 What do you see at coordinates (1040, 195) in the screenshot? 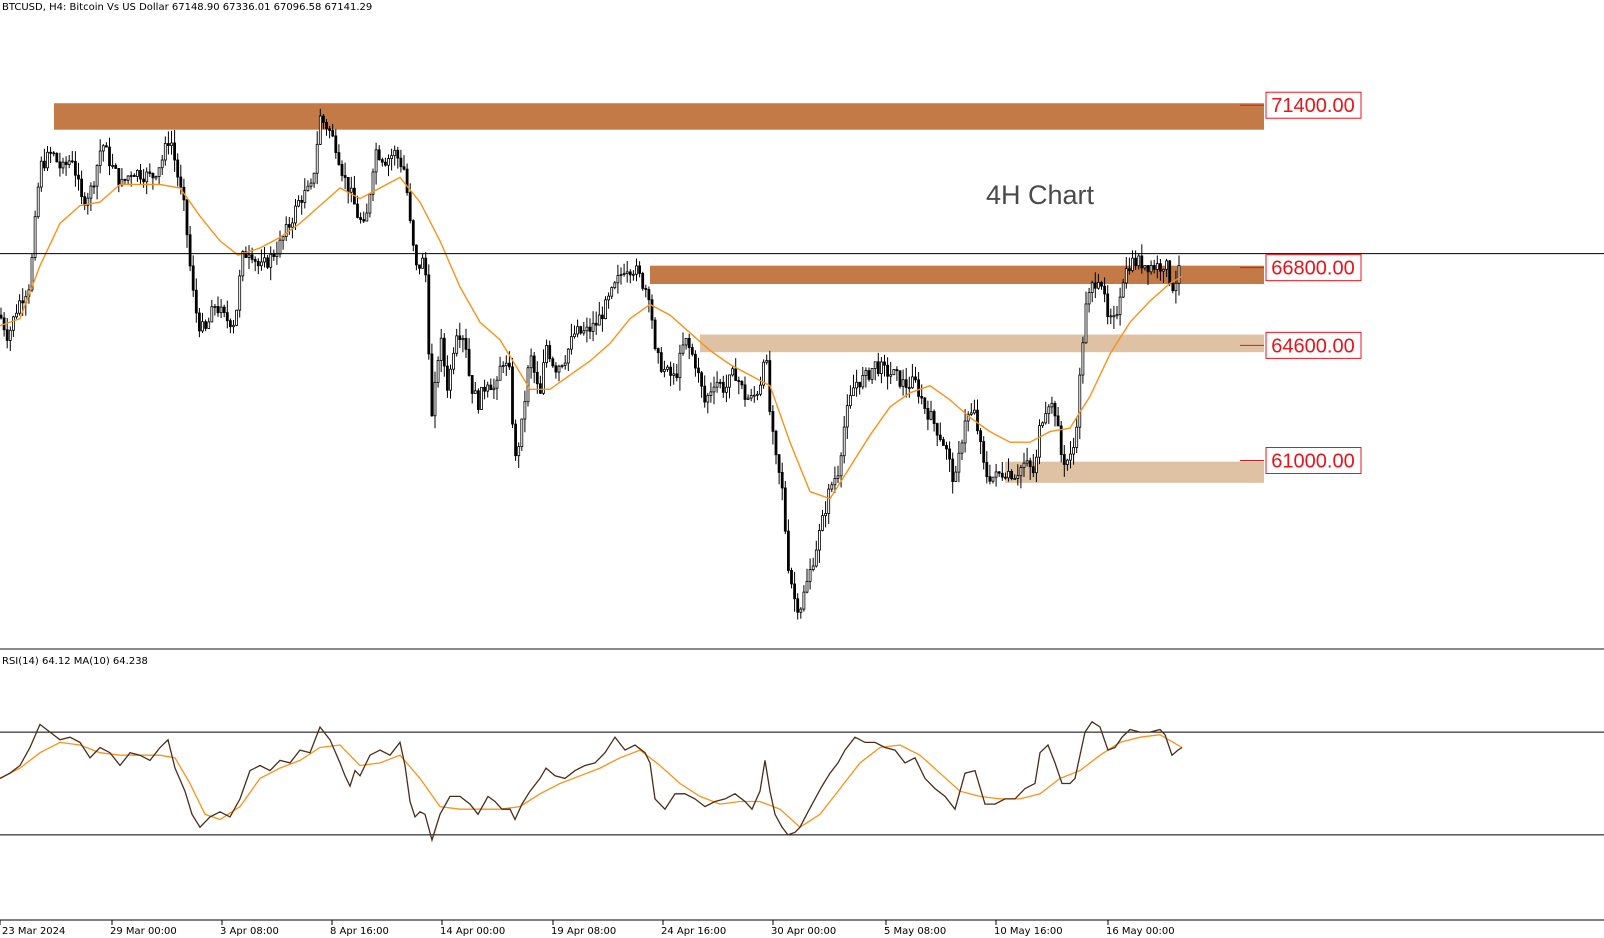
I see `chart-title: 4H Chart` at bounding box center [1040, 195].